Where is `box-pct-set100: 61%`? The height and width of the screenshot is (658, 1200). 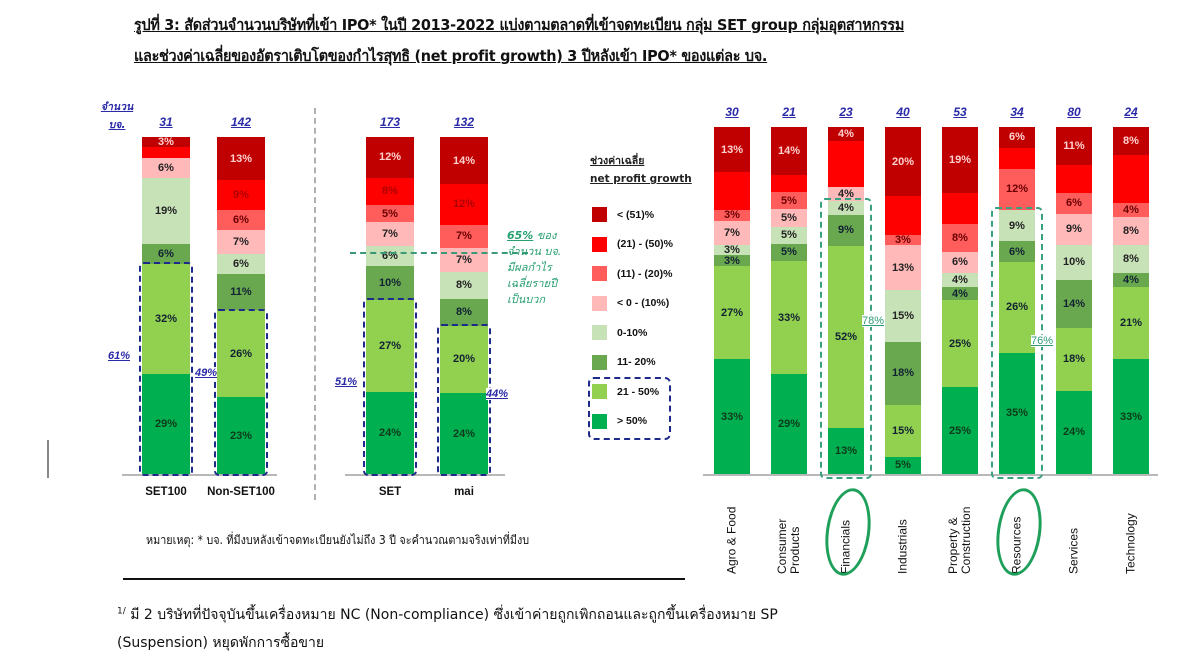
box-pct-set100: 61% is located at coordinates (119, 356).